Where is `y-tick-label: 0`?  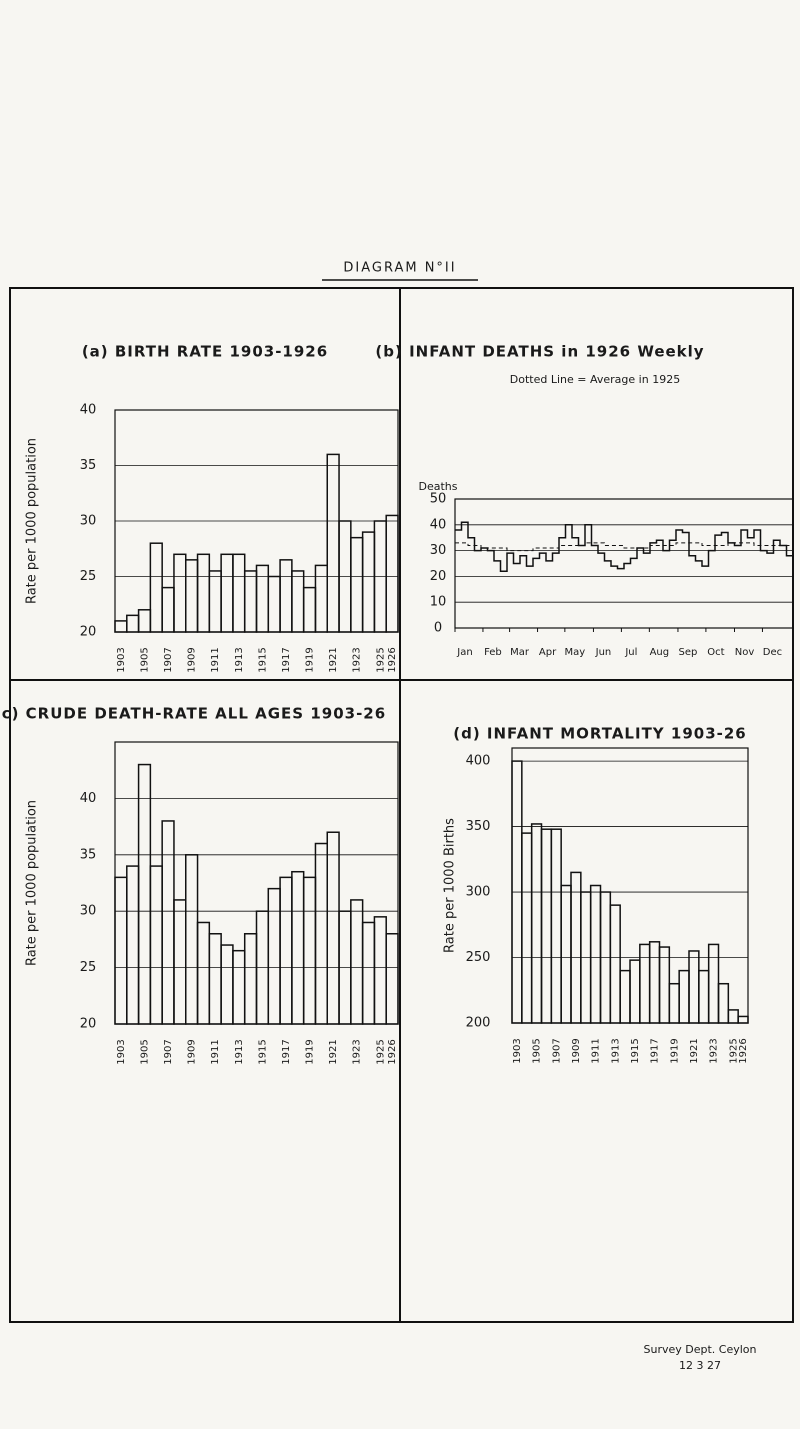 y-tick-label: 0 is located at coordinates (438, 628).